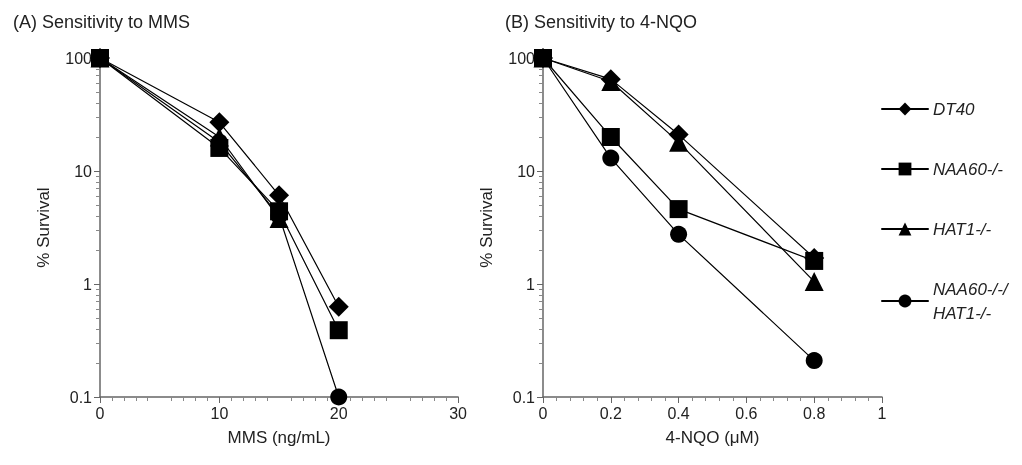 This screenshot has width=1022, height=465. What do you see at coordinates (678, 413) in the screenshot?
I see `x-tick-label: 0.4` at bounding box center [678, 413].